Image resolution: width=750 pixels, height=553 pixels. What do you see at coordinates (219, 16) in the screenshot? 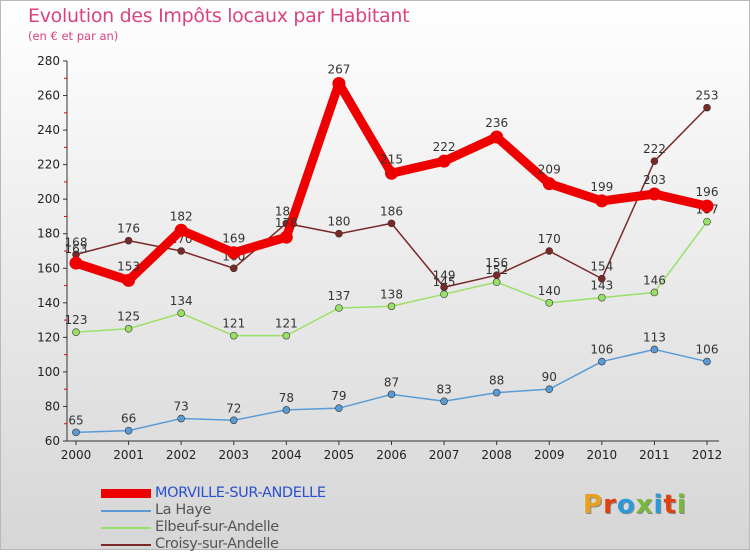
I see `chart-title: Evolution des Impôts locaux par Habitant` at bounding box center [219, 16].